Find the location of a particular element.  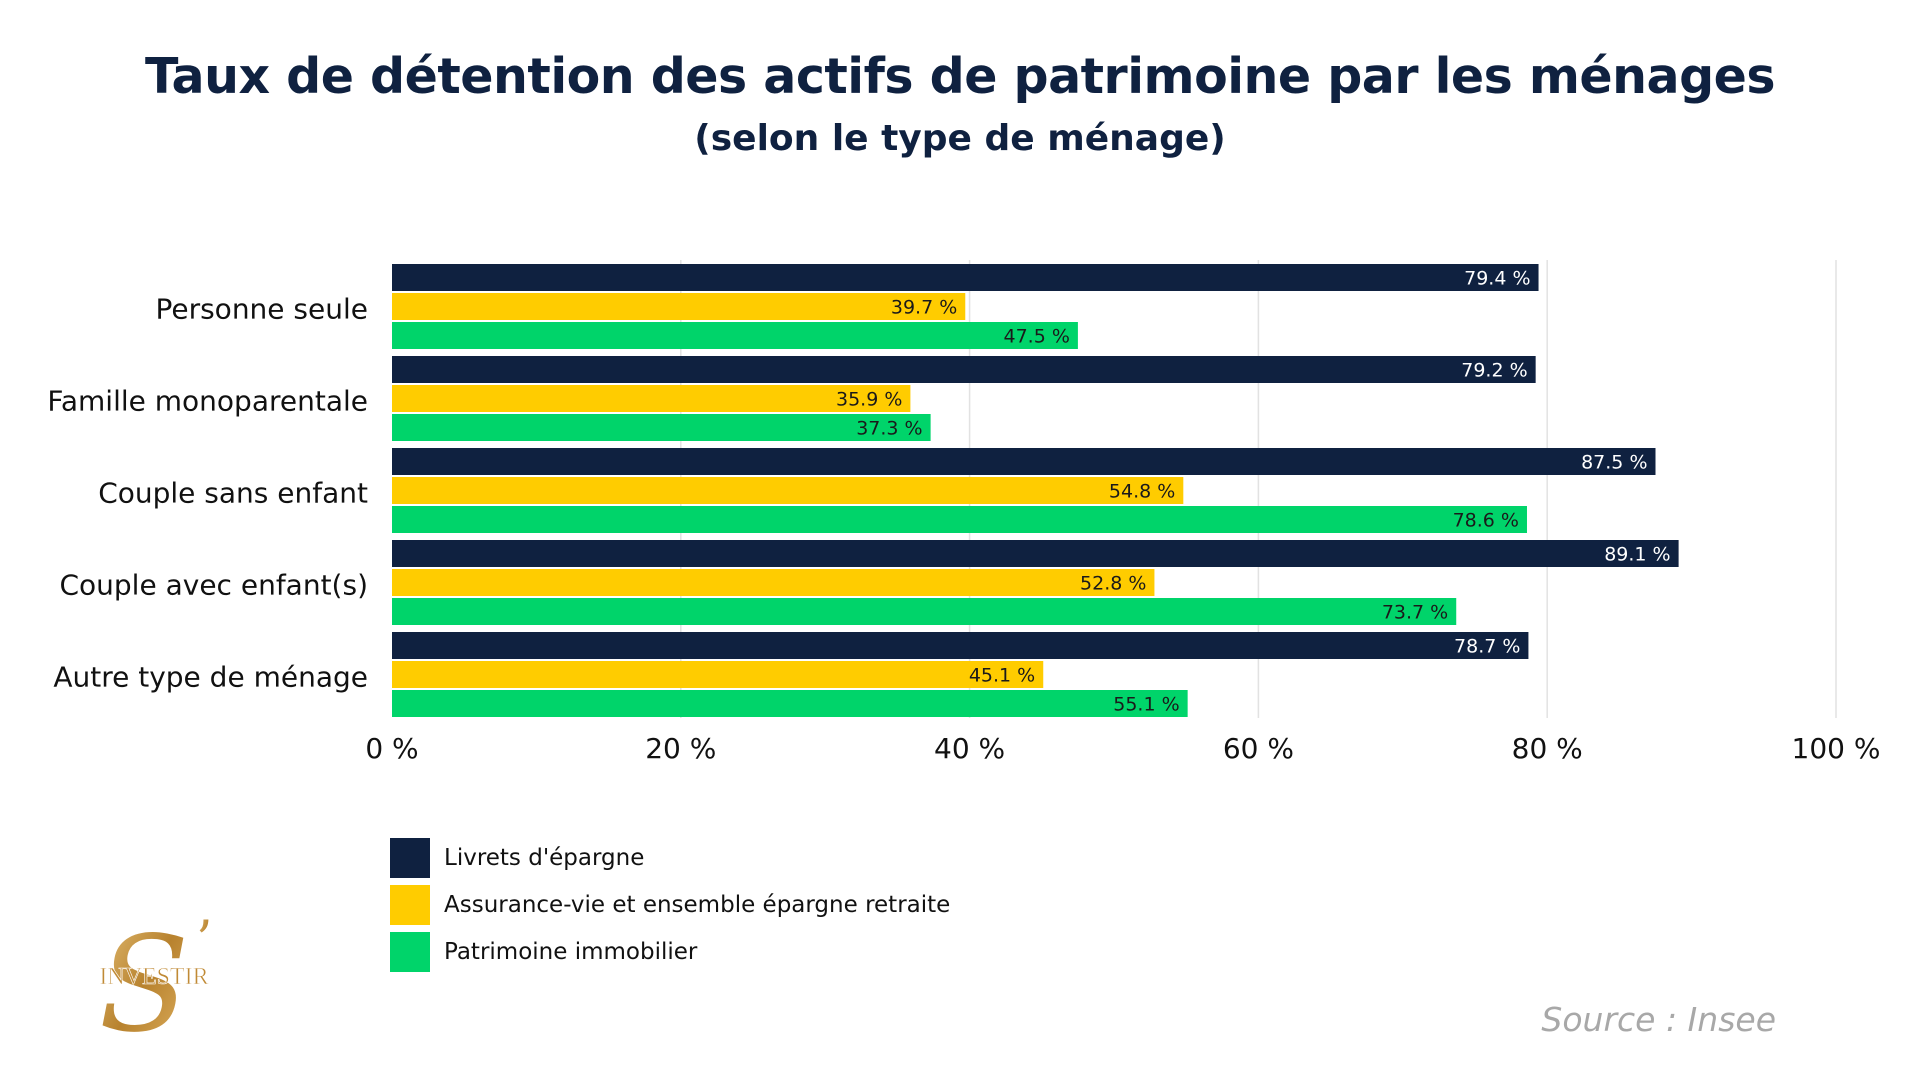

bar-label-1-3: 52.8 % is located at coordinates (1113, 584).